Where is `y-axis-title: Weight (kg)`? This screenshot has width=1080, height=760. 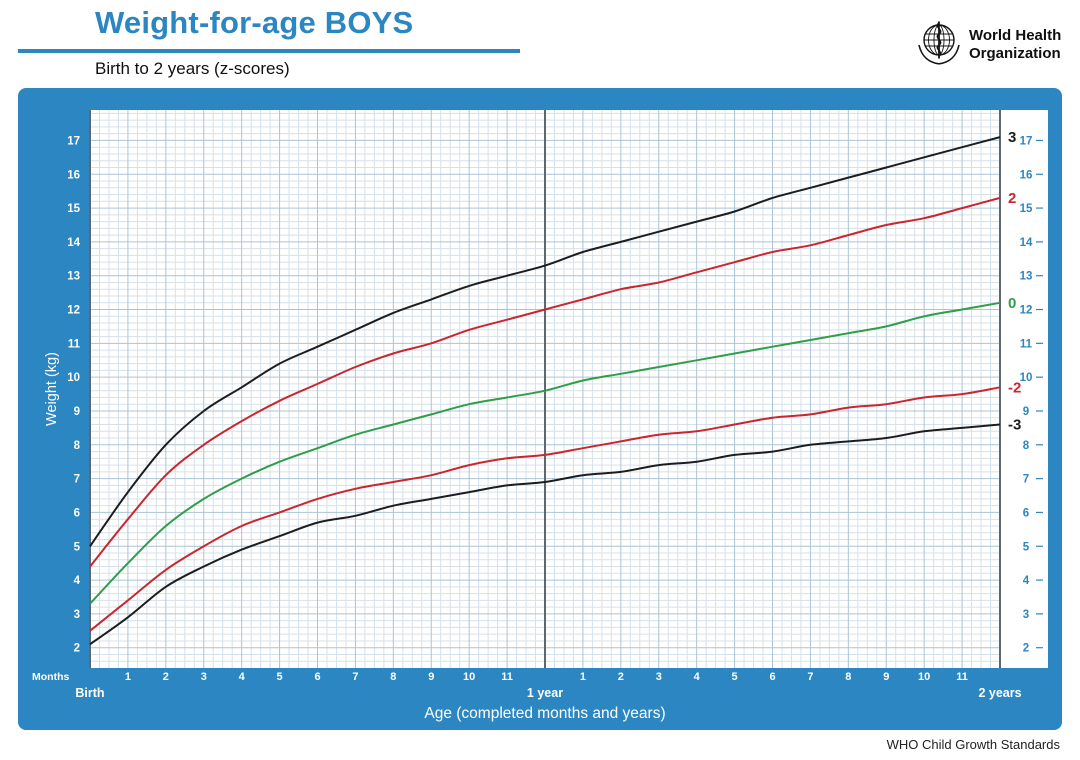 y-axis-title: Weight (kg) is located at coordinates (52, 389).